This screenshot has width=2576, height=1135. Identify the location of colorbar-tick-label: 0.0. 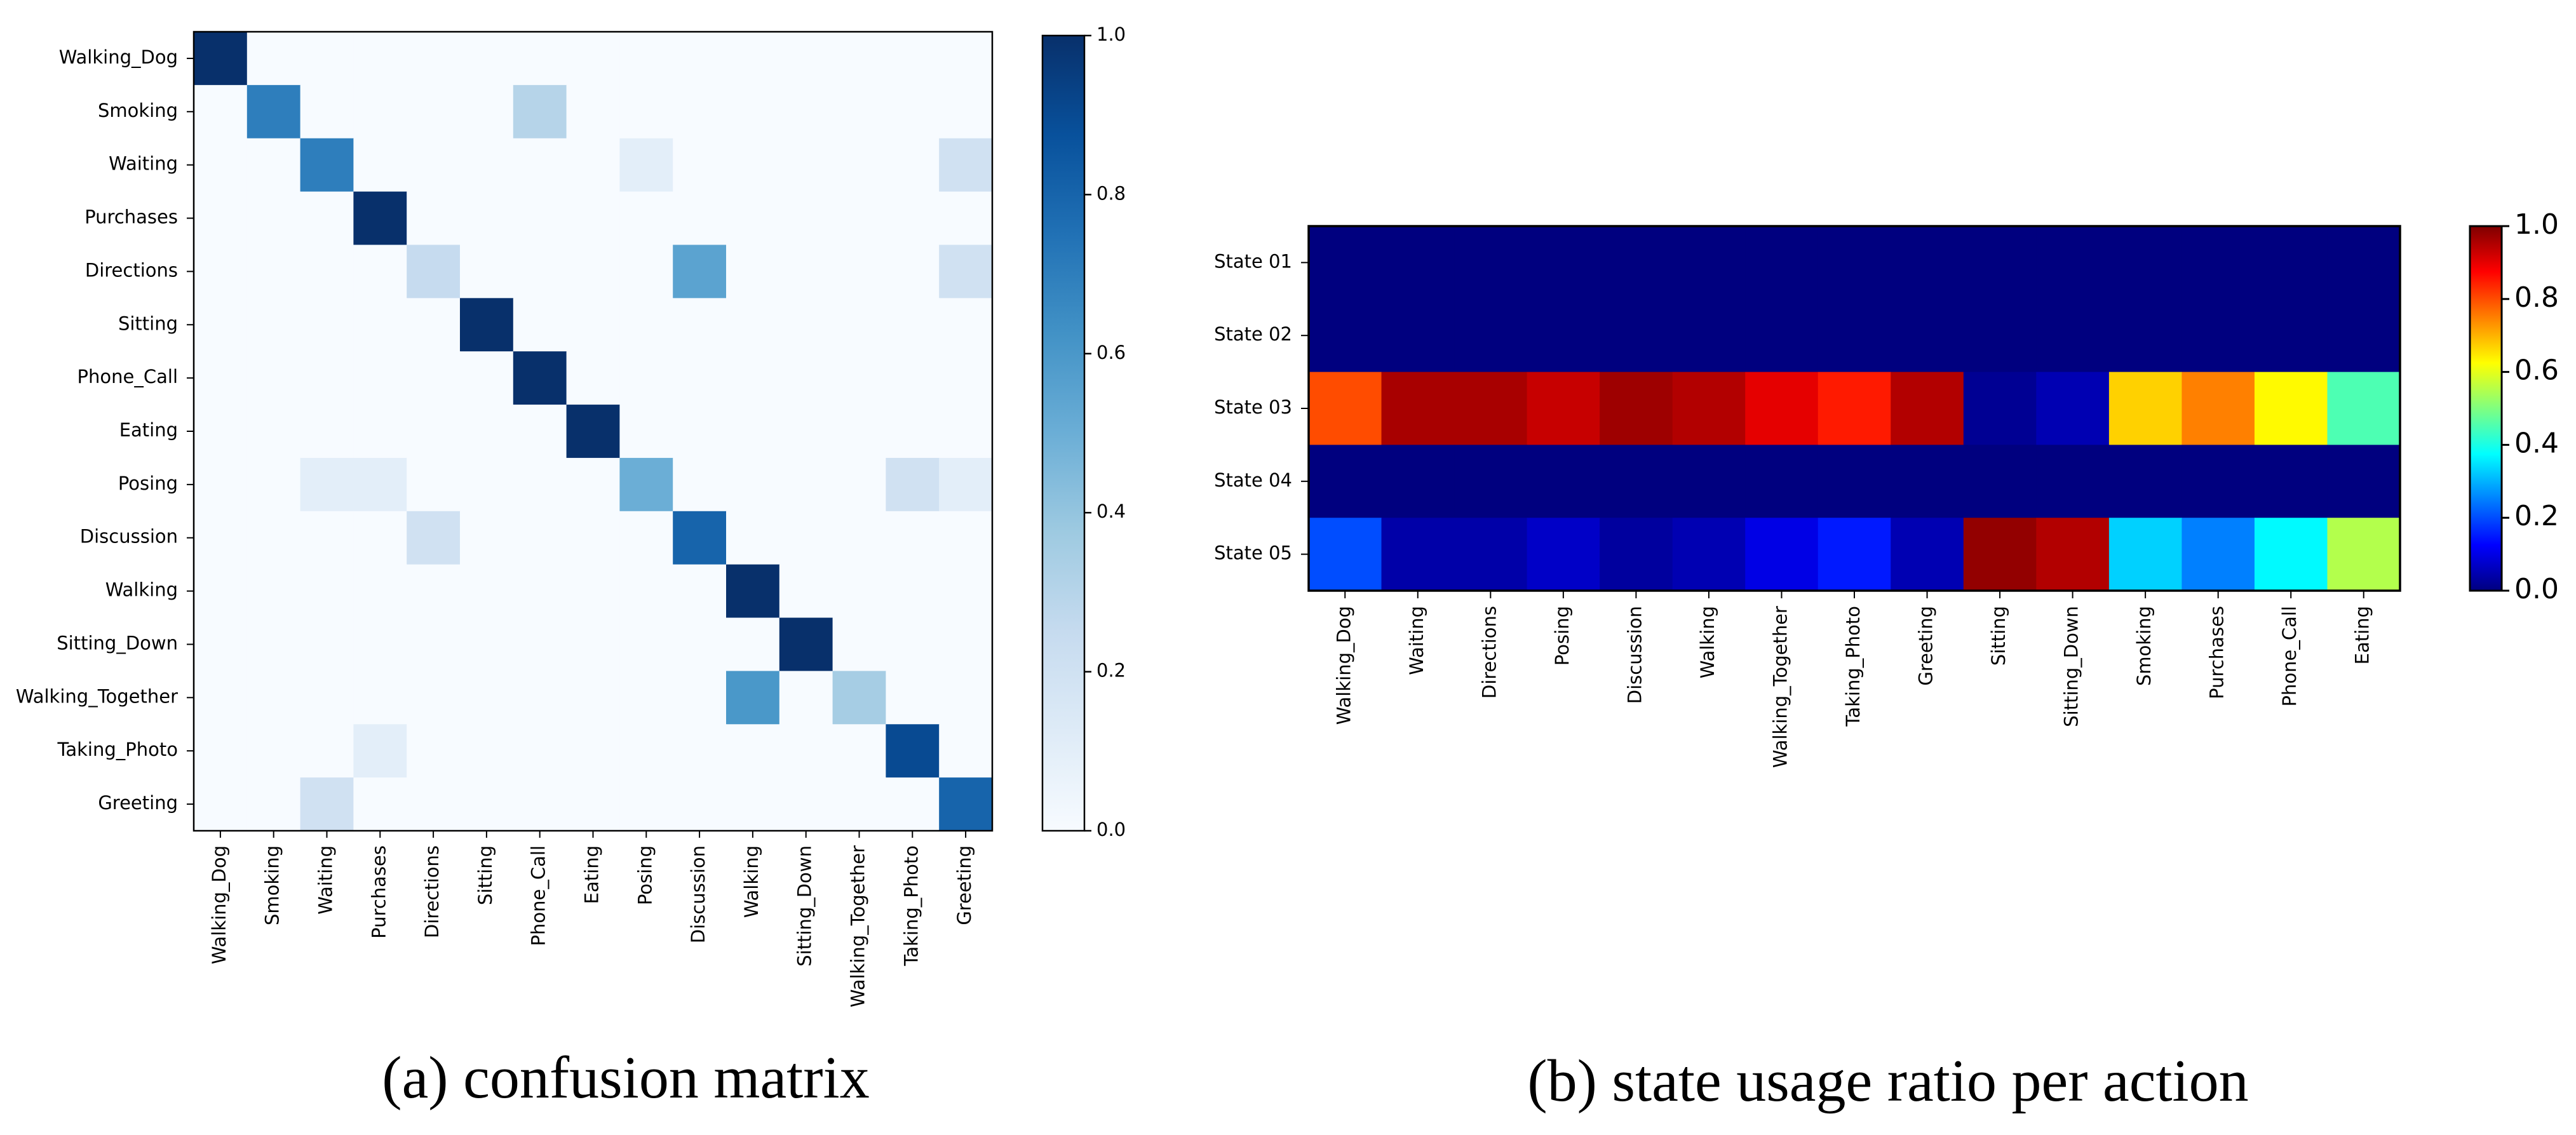
(1111, 829).